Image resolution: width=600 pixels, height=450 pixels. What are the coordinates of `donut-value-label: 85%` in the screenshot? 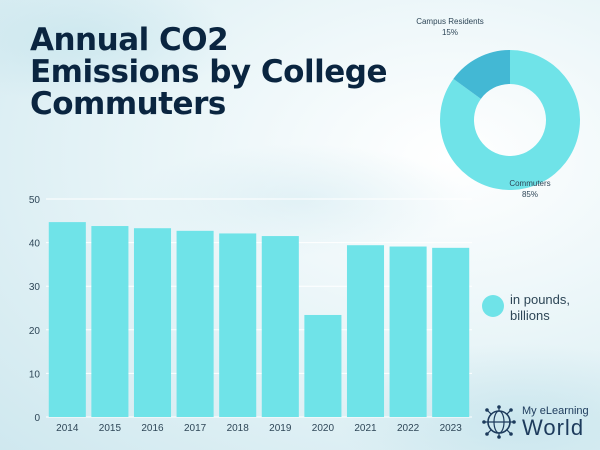 It's located at (530, 194).